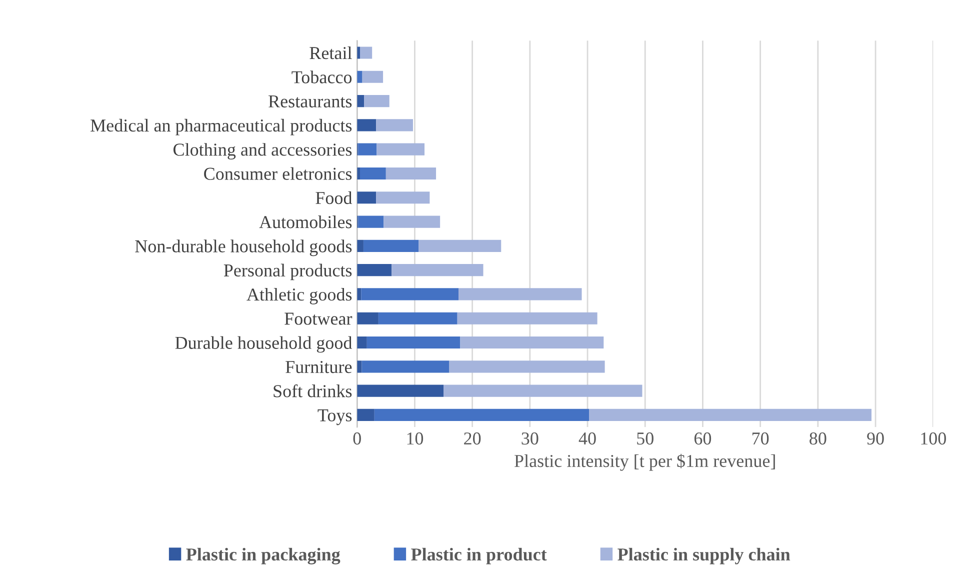 This screenshot has height=581, width=960. What do you see at coordinates (318, 318) in the screenshot?
I see `y-tick-label: Footwear` at bounding box center [318, 318].